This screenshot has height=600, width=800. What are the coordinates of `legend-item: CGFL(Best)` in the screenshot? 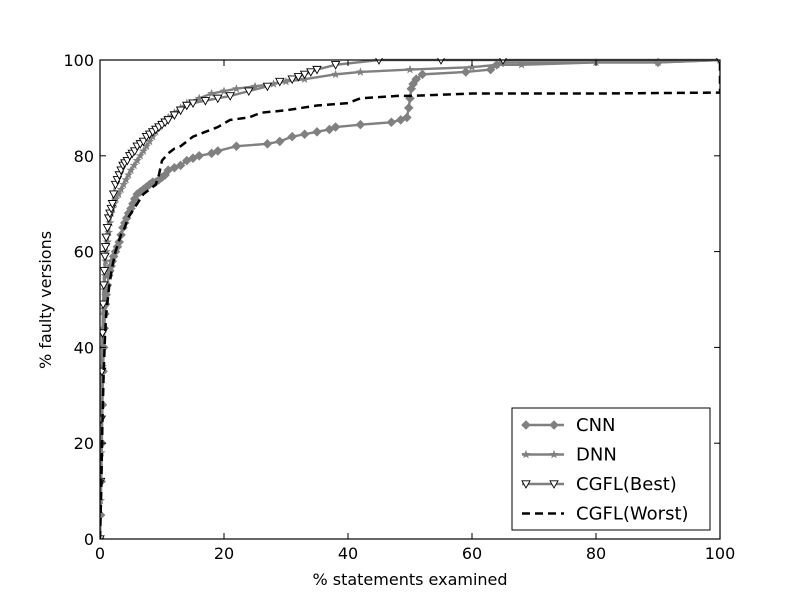 It's located at (599, 484).